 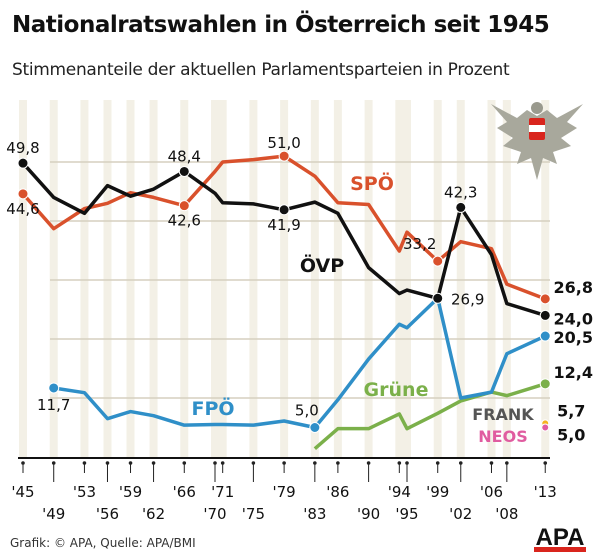 I want to click on x-tick-label: '86, so click(x=337, y=492).